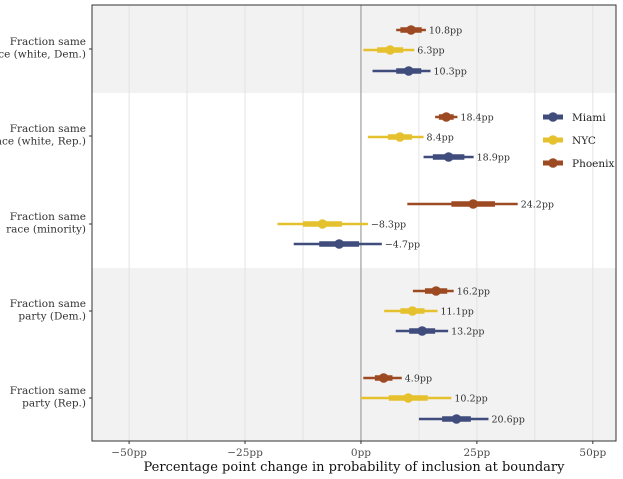  Describe the element at coordinates (445, 31) in the screenshot. I see `data-label-phoenix: 10.8pp` at that location.